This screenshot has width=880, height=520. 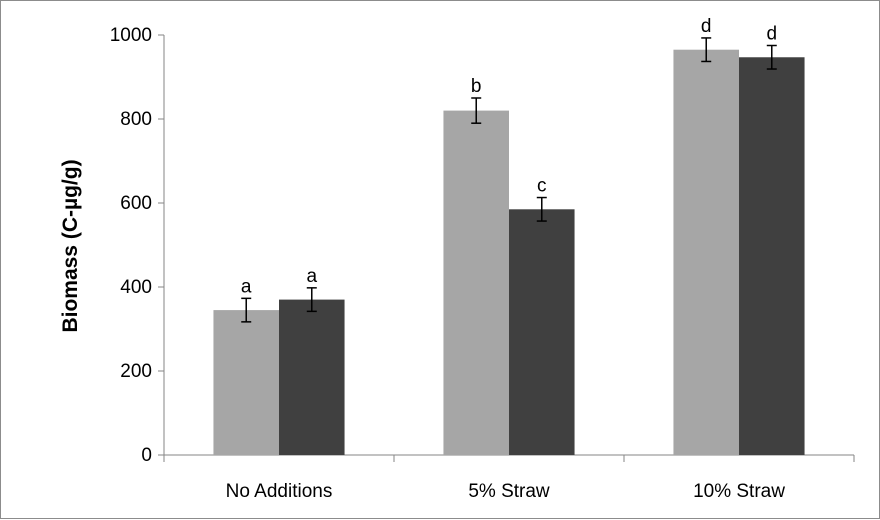 I want to click on x-tick-label: 5% Straw, so click(x=509, y=491).